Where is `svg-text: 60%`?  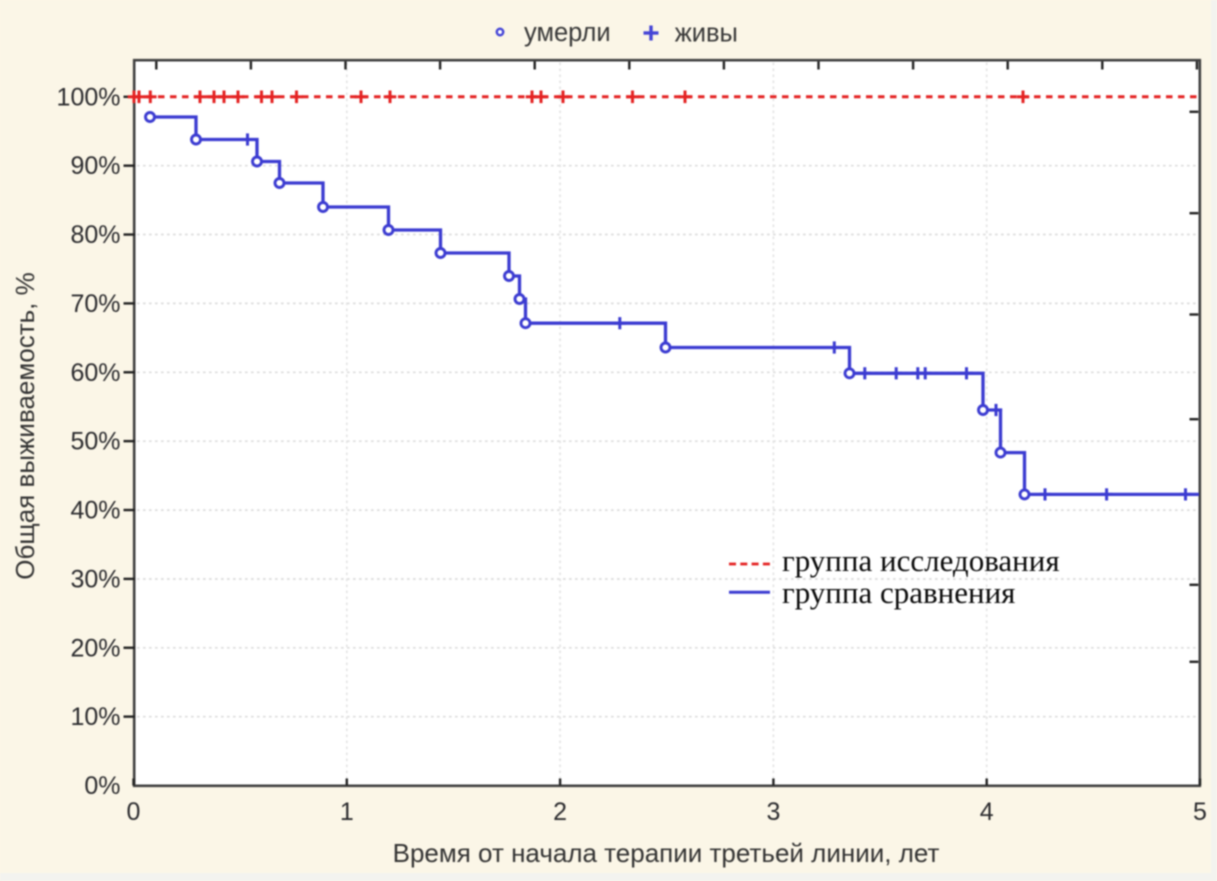 svg-text: 60% is located at coordinates (95, 373).